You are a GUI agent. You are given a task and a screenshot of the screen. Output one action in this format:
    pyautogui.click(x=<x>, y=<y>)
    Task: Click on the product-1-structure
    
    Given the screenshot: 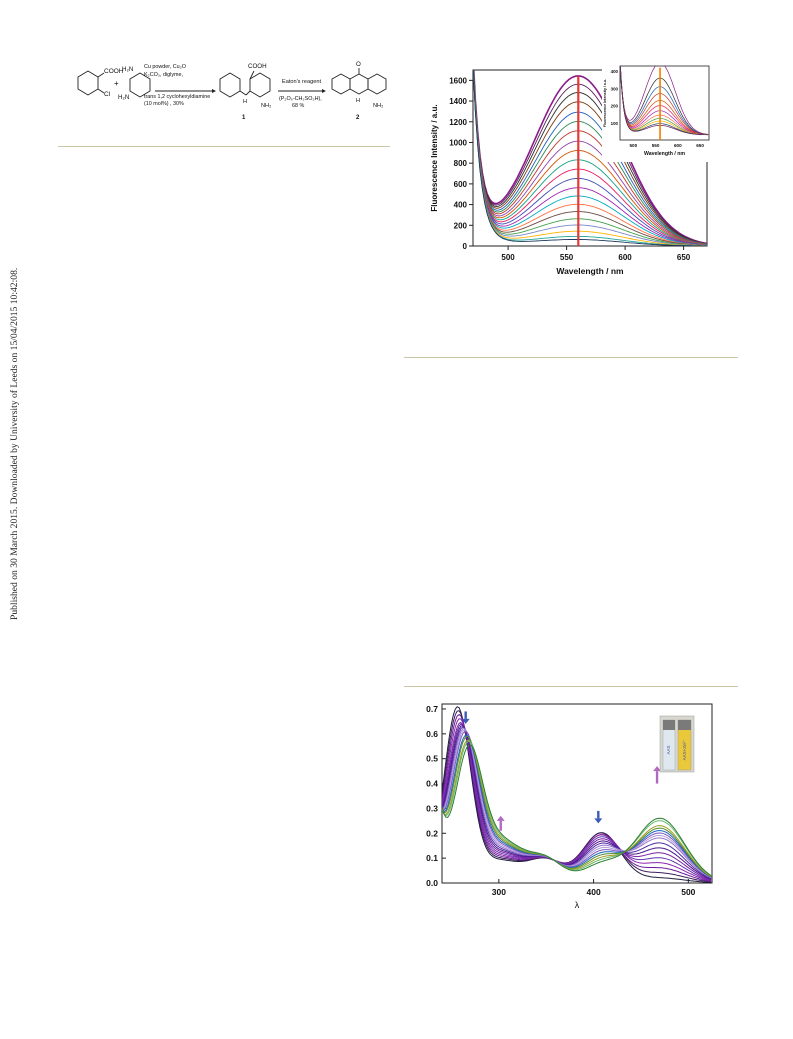 What is the action you would take?
    pyautogui.click(x=245, y=84)
    